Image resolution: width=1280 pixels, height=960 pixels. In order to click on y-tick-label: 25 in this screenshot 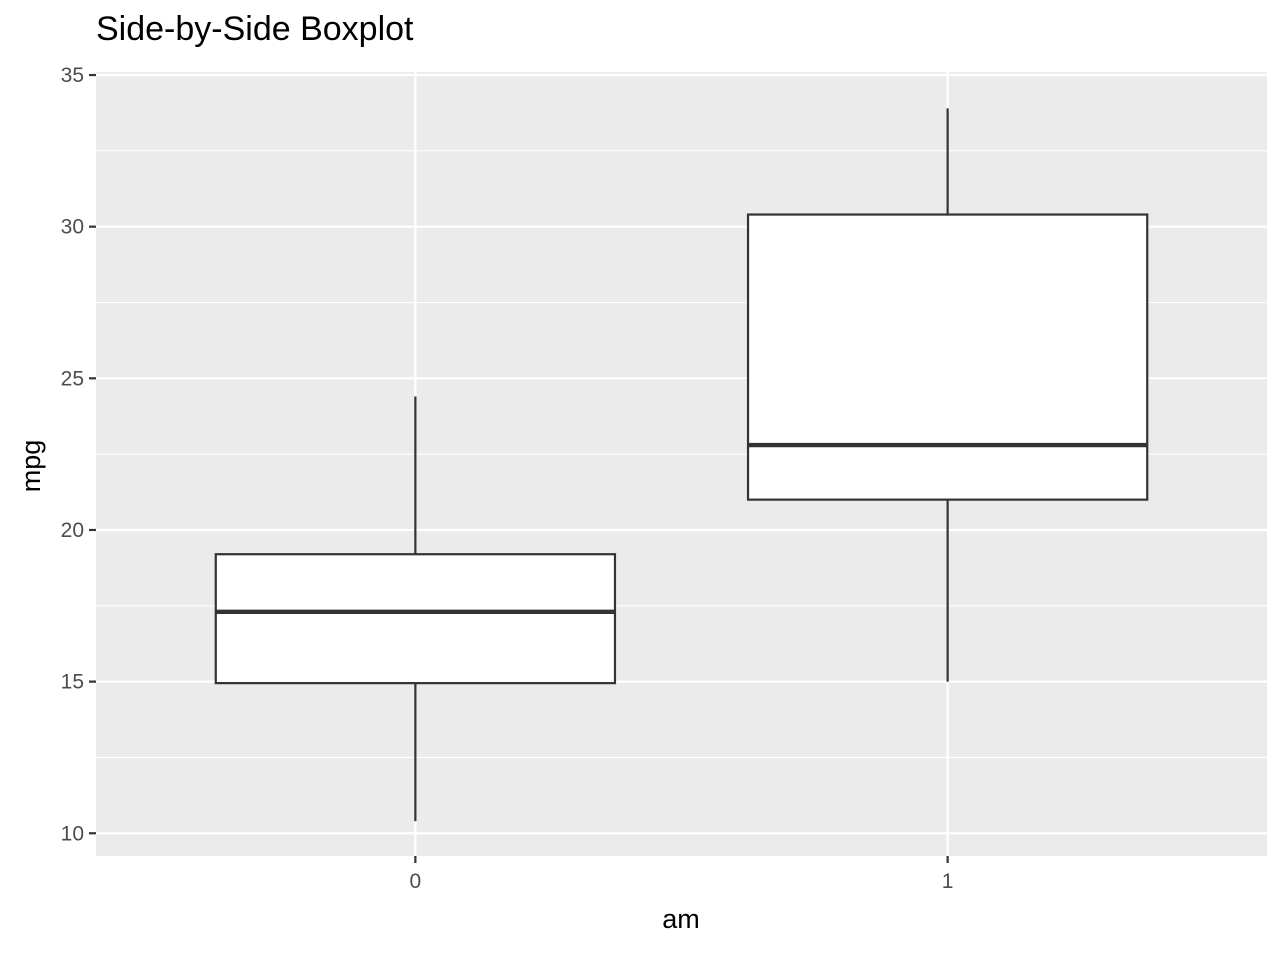, I will do `click(72, 378)`.